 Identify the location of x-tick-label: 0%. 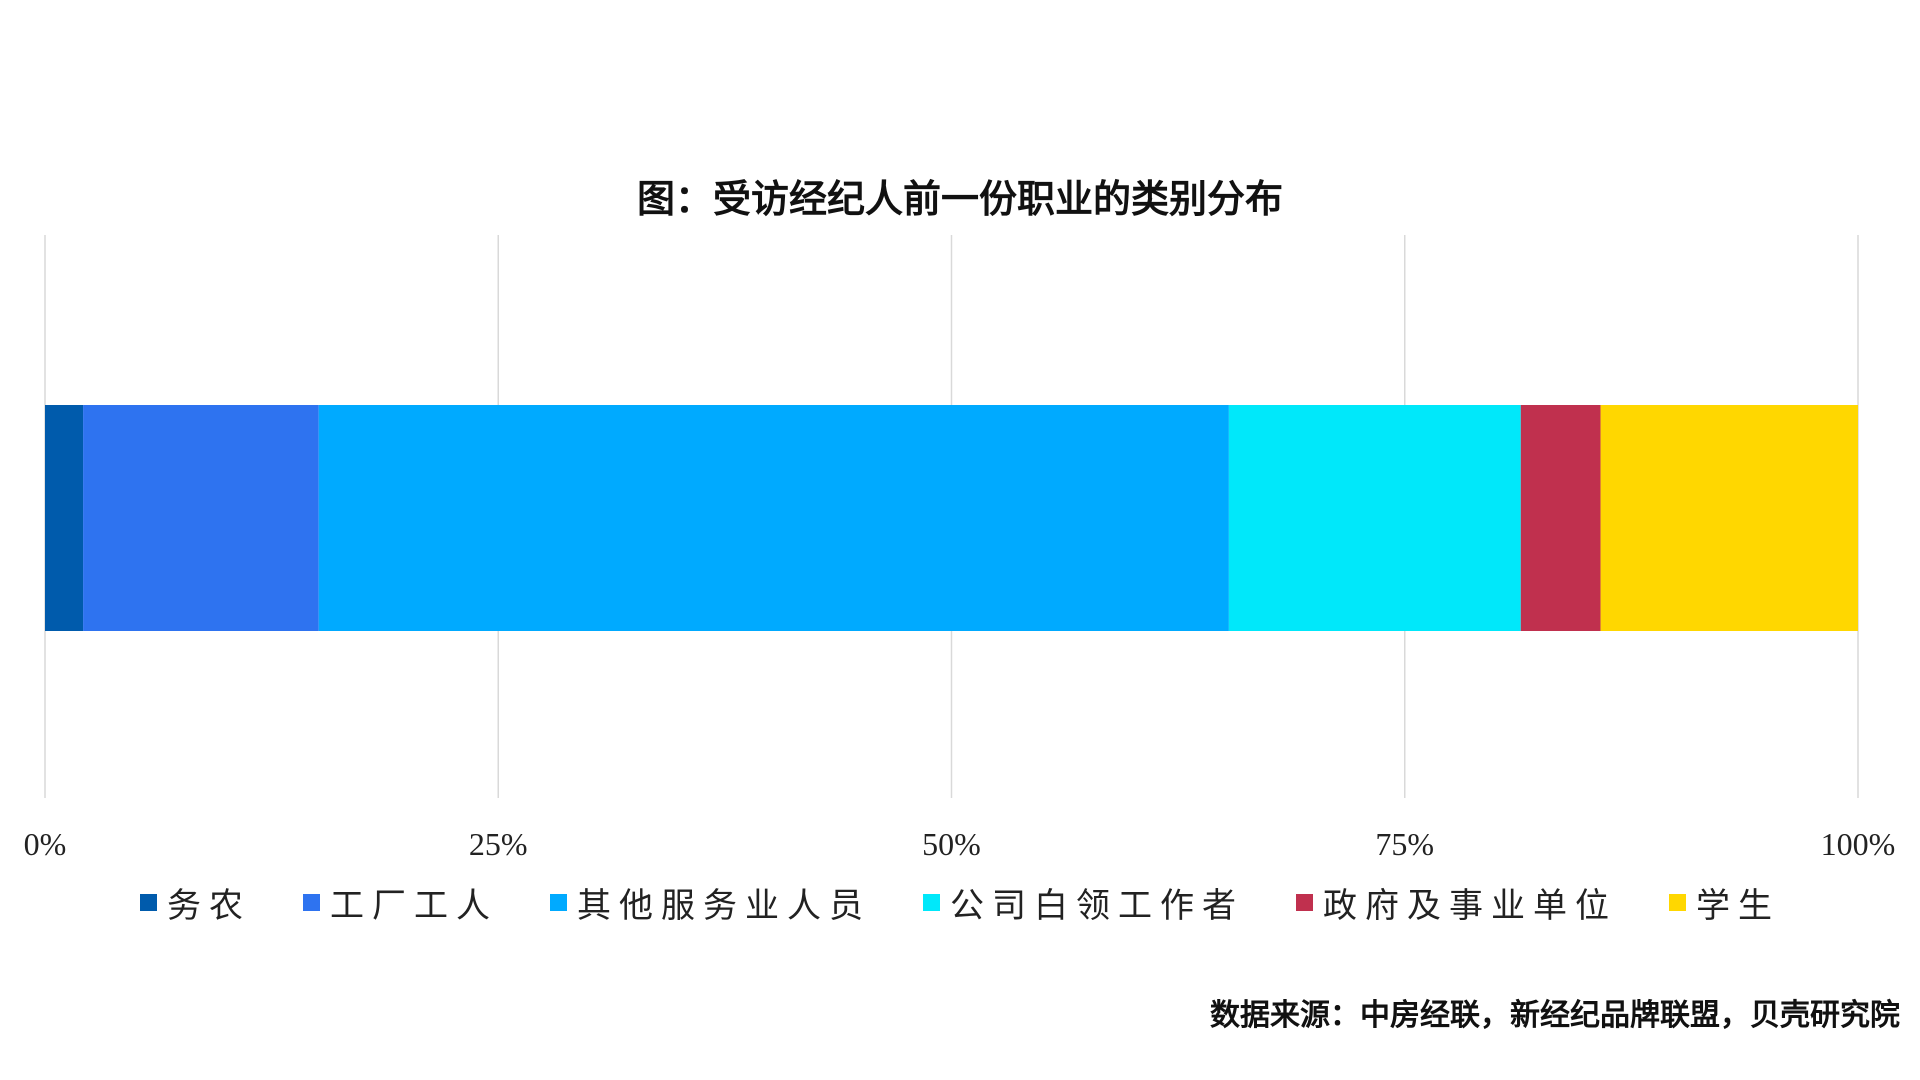
(45, 844).